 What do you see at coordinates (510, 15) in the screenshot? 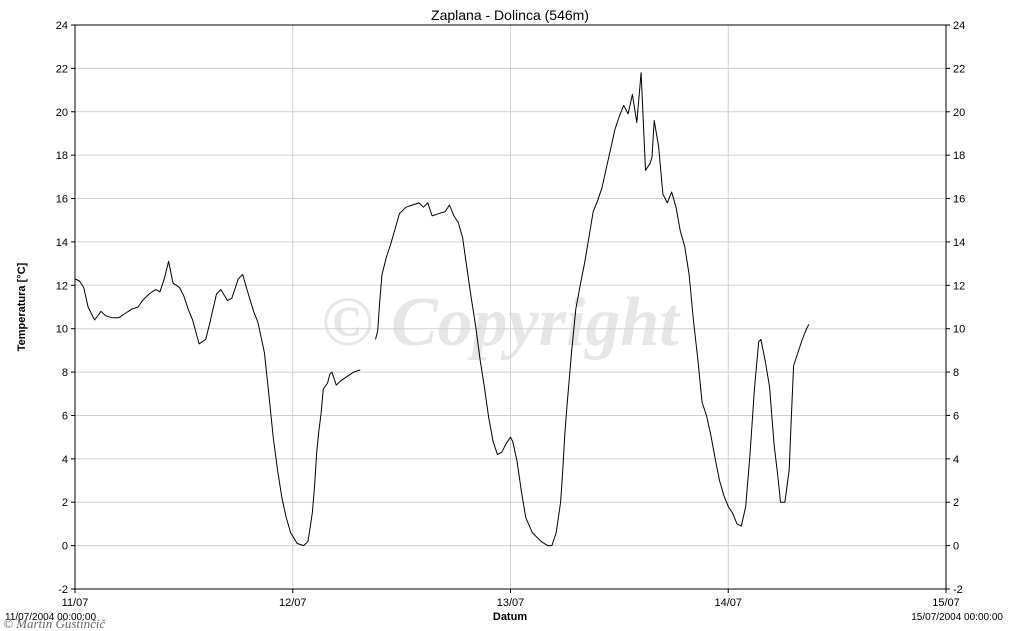
I see `chart-title: Zaplana - Dolinca (546m)` at bounding box center [510, 15].